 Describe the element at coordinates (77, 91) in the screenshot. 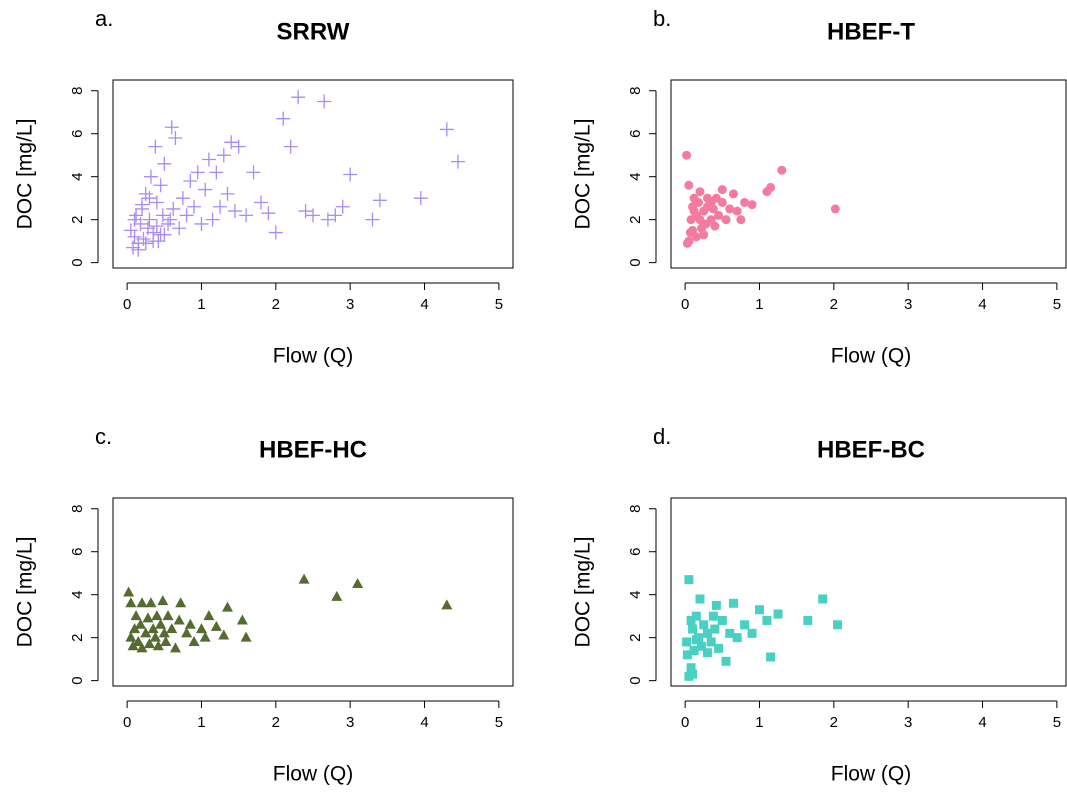

I see `y-tick-label: 8` at that location.